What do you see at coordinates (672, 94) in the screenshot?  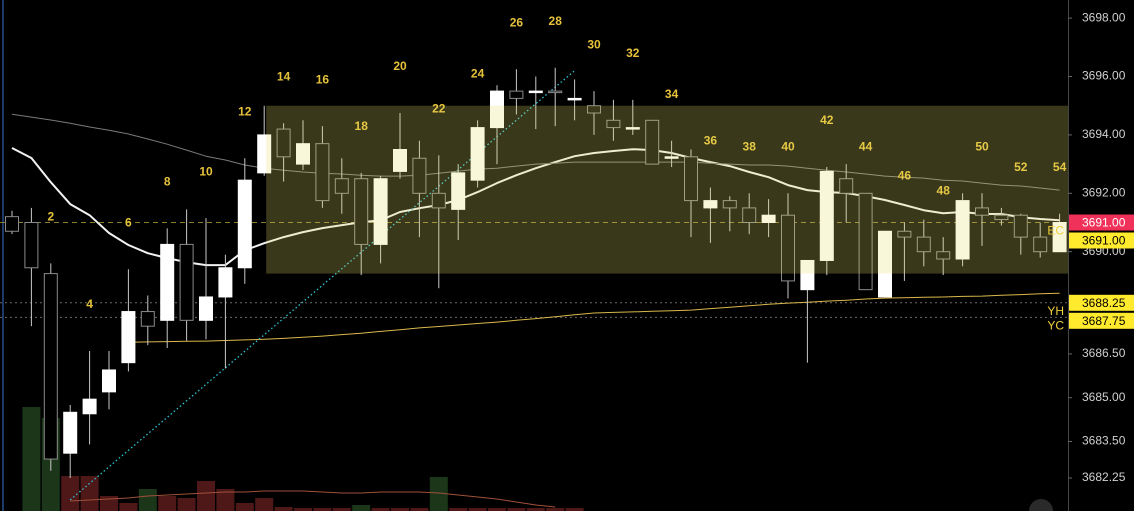 I see `bar-number: 34` at bounding box center [672, 94].